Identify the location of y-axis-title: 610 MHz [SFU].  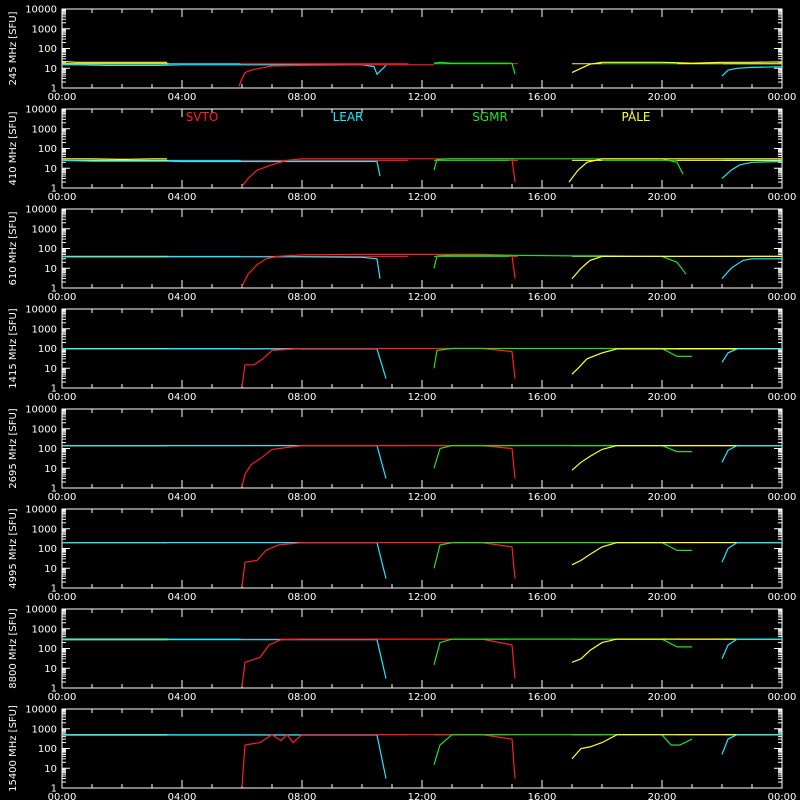
(13, 248).